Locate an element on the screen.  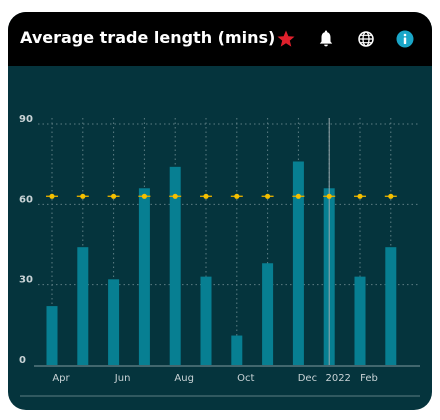
x-tick-label: Feb is located at coordinates (369, 378).